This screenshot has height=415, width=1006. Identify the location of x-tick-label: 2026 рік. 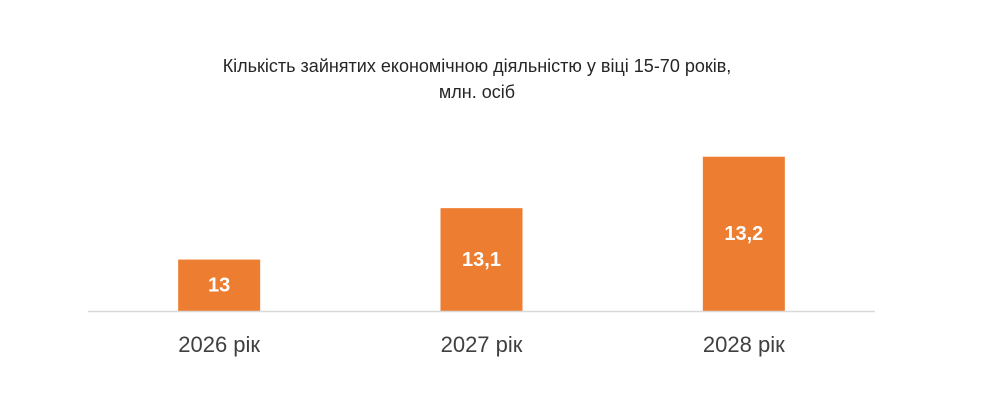
(219, 344).